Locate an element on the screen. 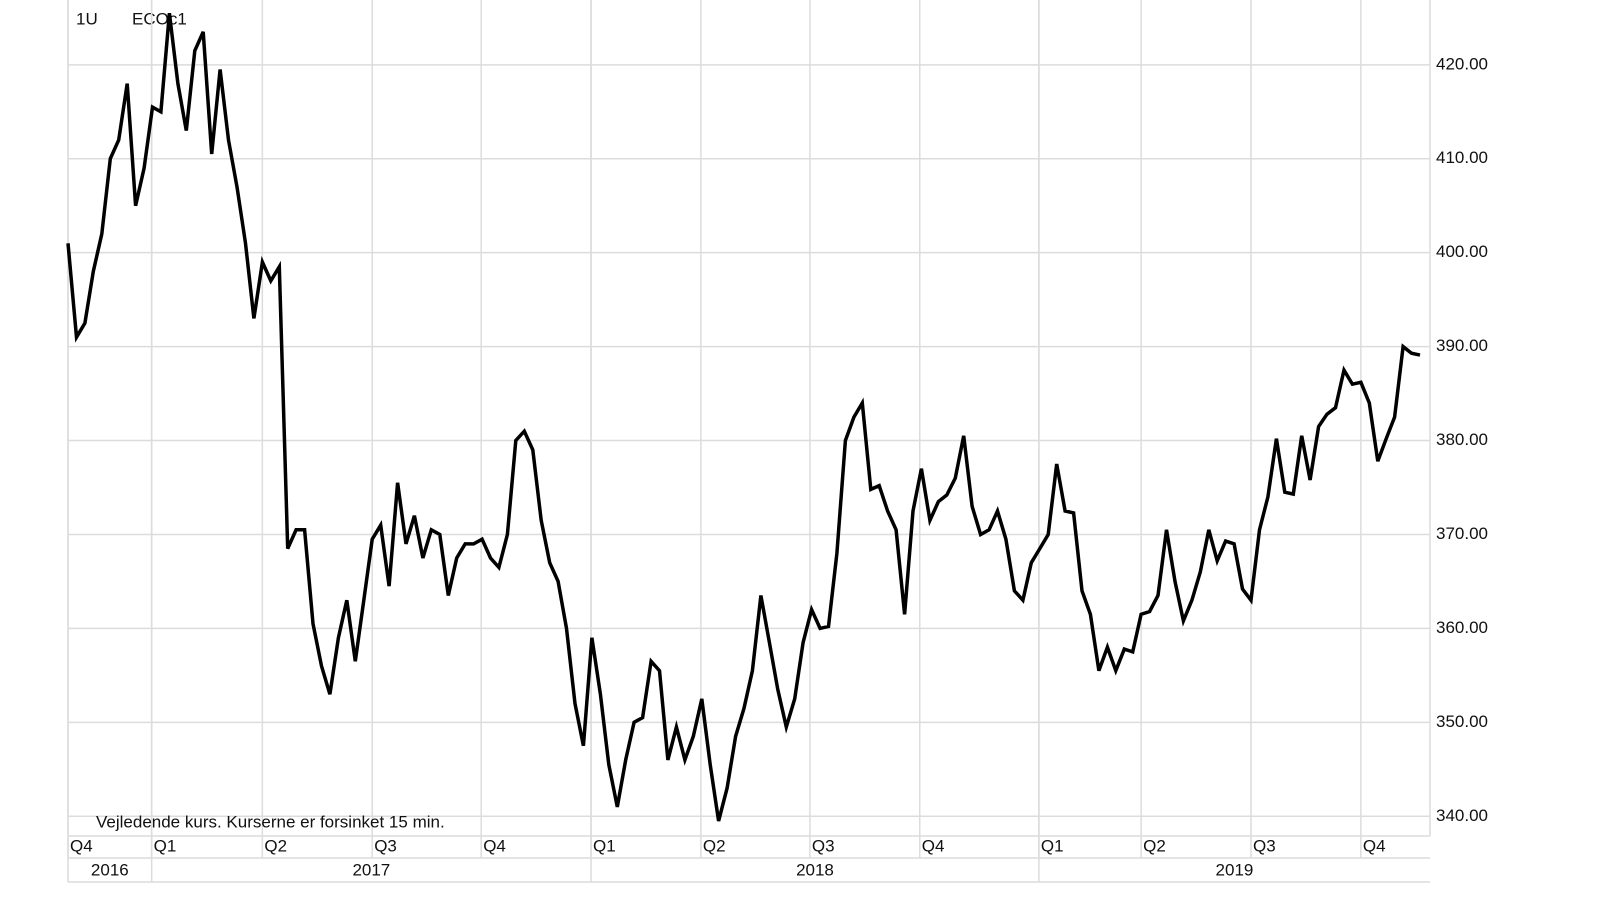 The image size is (1598, 900). year-label: 2016 is located at coordinates (110, 869).